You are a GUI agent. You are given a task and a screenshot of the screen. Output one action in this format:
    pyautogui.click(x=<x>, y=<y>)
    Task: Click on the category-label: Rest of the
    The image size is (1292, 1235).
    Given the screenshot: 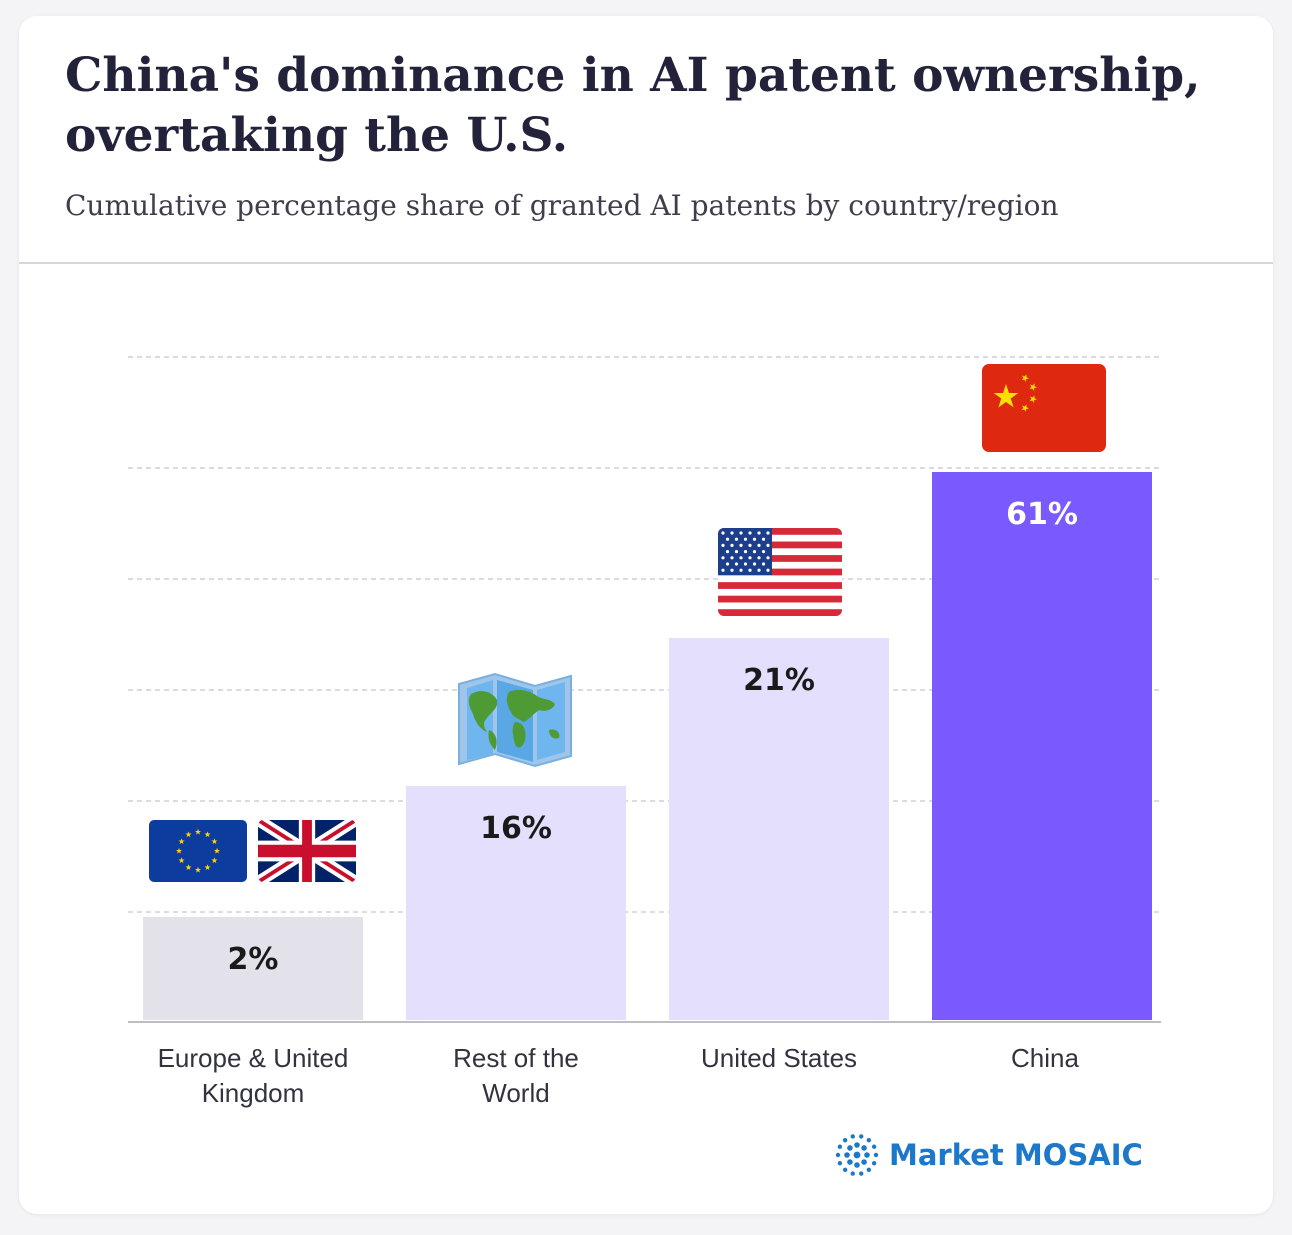 What is the action you would take?
    pyautogui.click(x=516, y=1058)
    